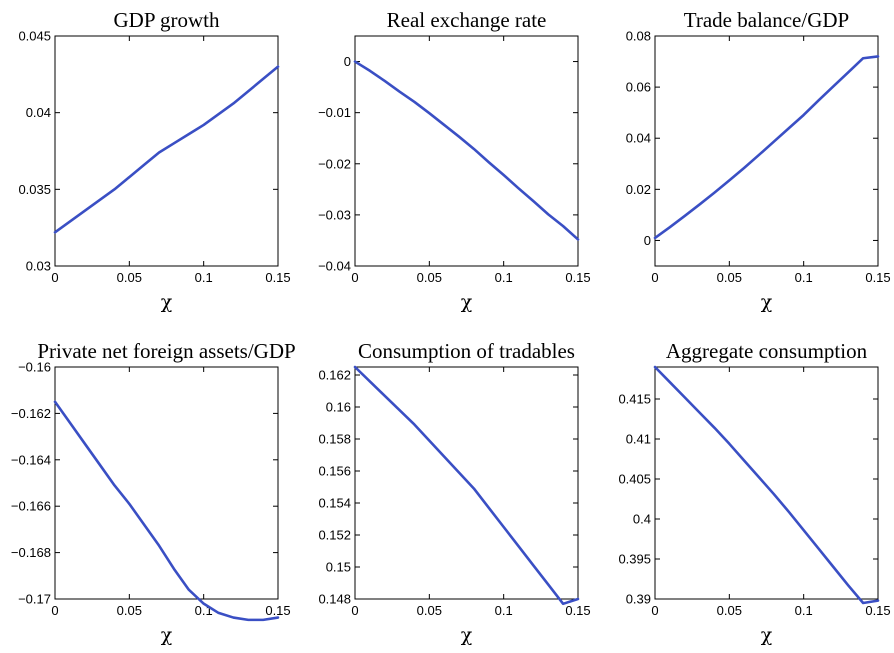 The image size is (894, 653). Describe the element at coordinates (642, 519) in the screenshot. I see `y-tick-label: 0.4` at that location.